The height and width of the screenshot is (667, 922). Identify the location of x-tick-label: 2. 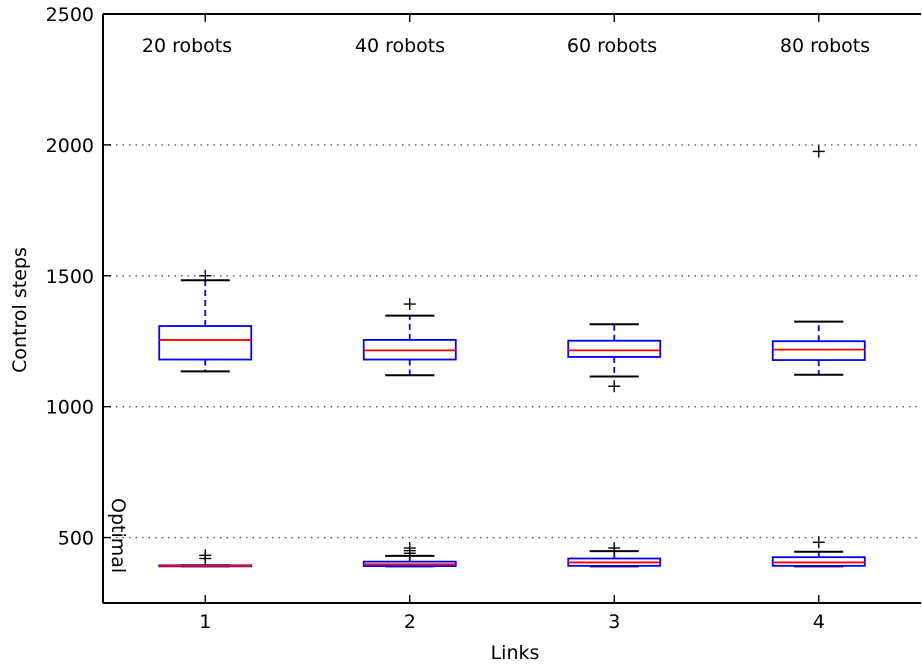
(410, 622).